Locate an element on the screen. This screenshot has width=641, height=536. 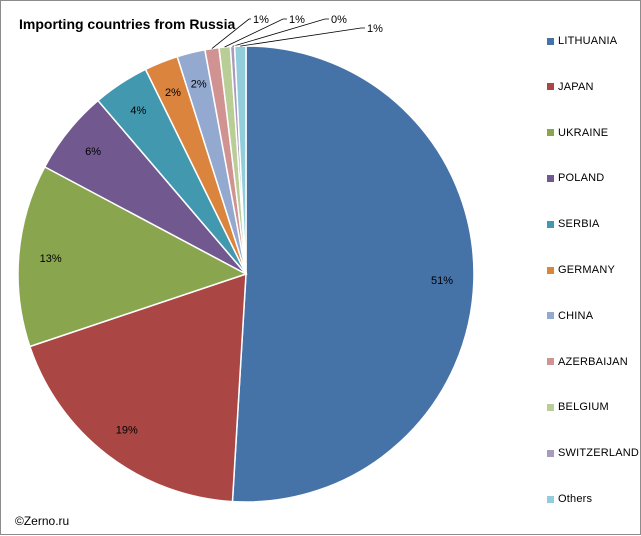
legend-label: UKRAINE is located at coordinates (583, 132).